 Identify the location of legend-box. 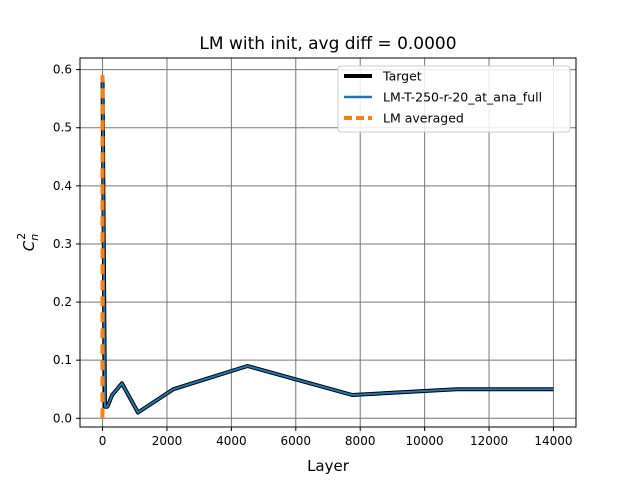
(454, 99).